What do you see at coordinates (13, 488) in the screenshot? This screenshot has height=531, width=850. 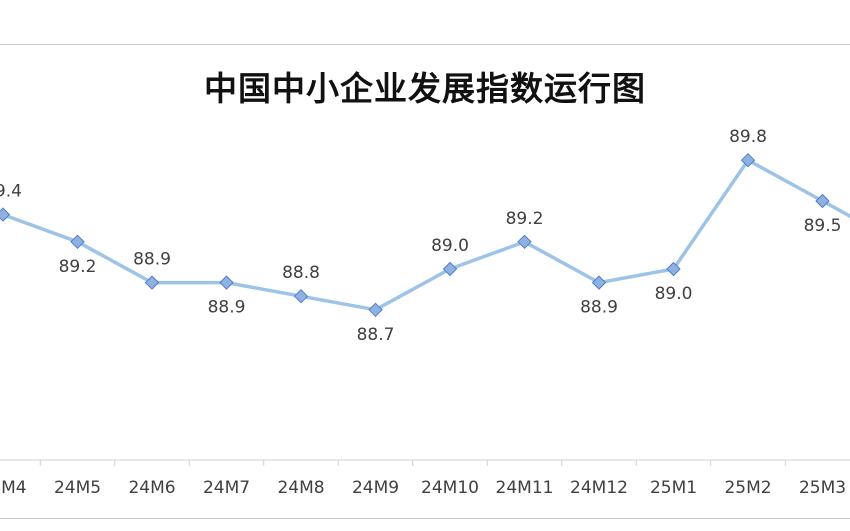 I see `x-tick-label: 24M4` at bounding box center [13, 488].